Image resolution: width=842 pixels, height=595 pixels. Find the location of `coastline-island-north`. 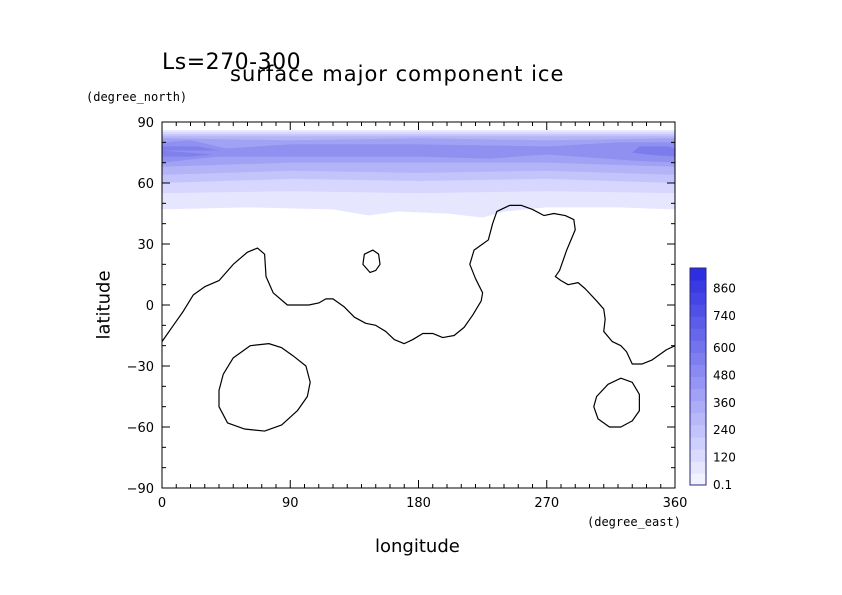

coastline-island-north is located at coordinates (371, 261).